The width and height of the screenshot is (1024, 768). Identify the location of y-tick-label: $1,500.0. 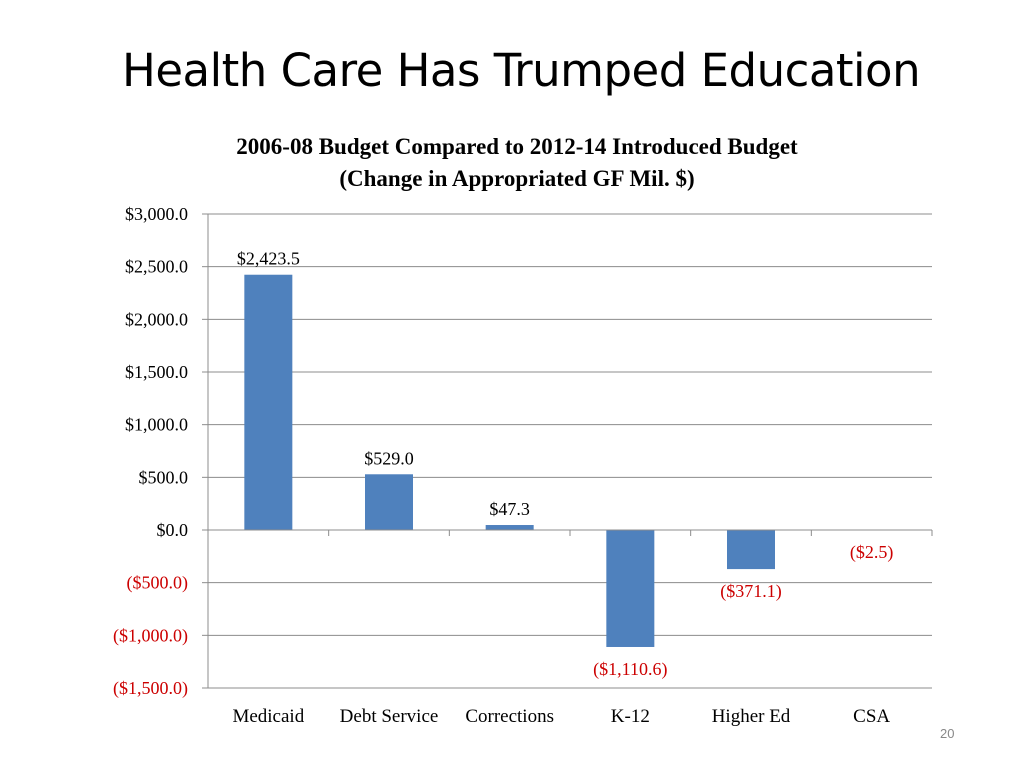
(156, 372).